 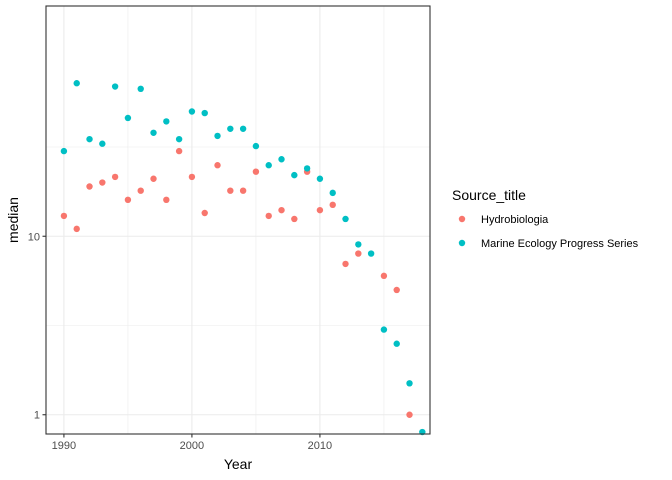 What do you see at coordinates (489, 195) in the screenshot?
I see `legend-title: Source_title` at bounding box center [489, 195].